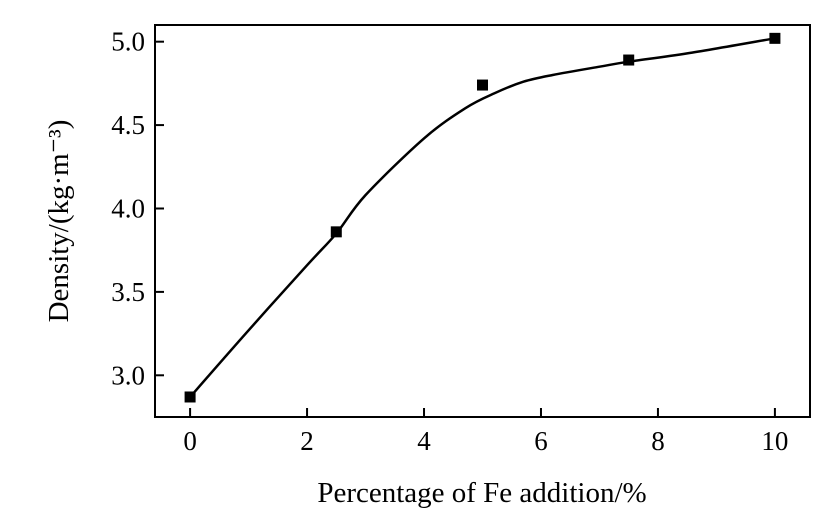 Image resolution: width=825 pixels, height=521 pixels. Describe the element at coordinates (190, 441) in the screenshot. I see `x-tick-label-0: 0` at that location.